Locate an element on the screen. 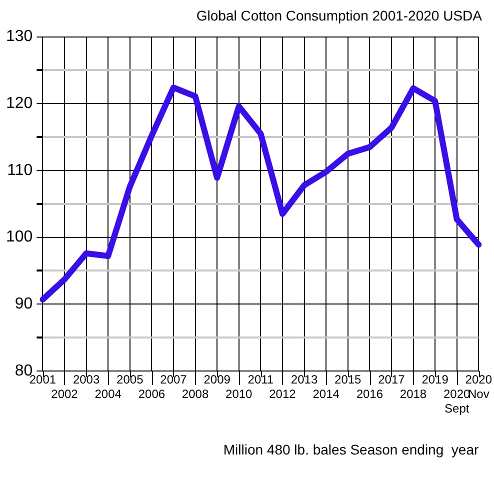  x-tick-label: 2010 is located at coordinates (239, 393).